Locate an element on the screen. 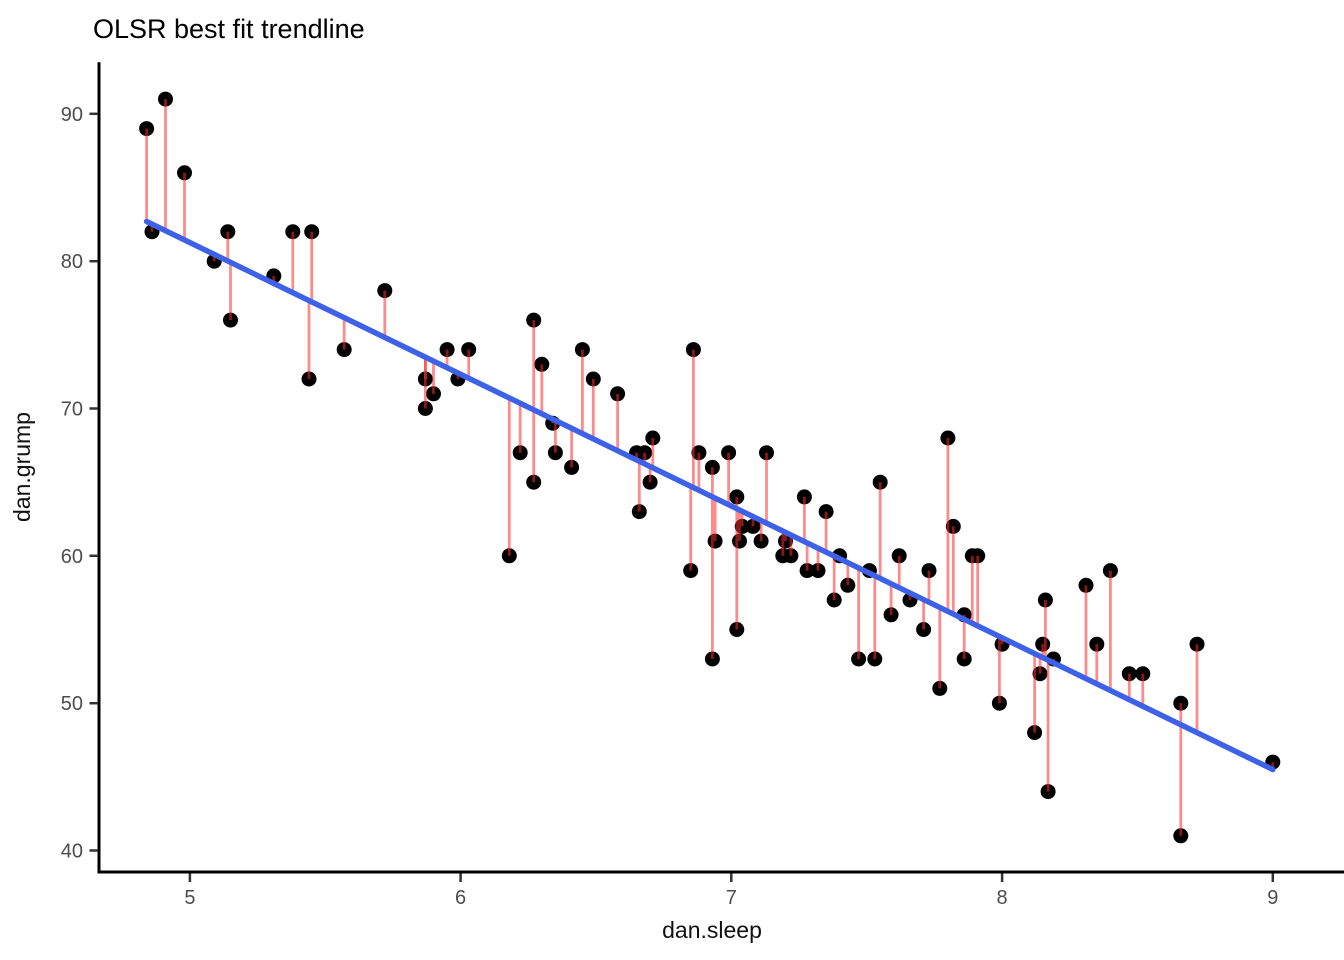  y-tick-label: 50 is located at coordinates (72, 704).